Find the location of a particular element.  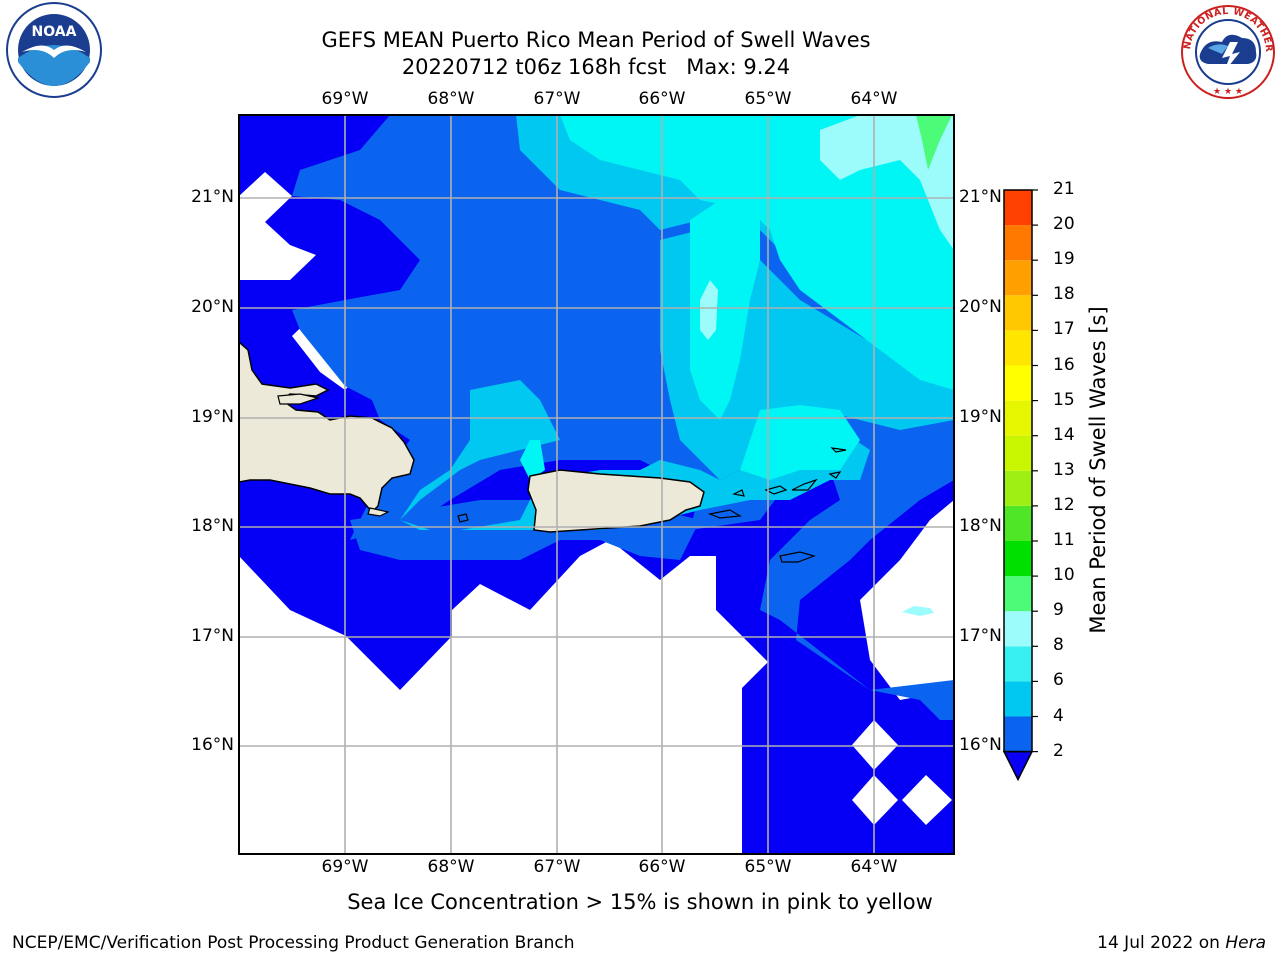

colorbar-tick-label: 18 is located at coordinates (1064, 294).